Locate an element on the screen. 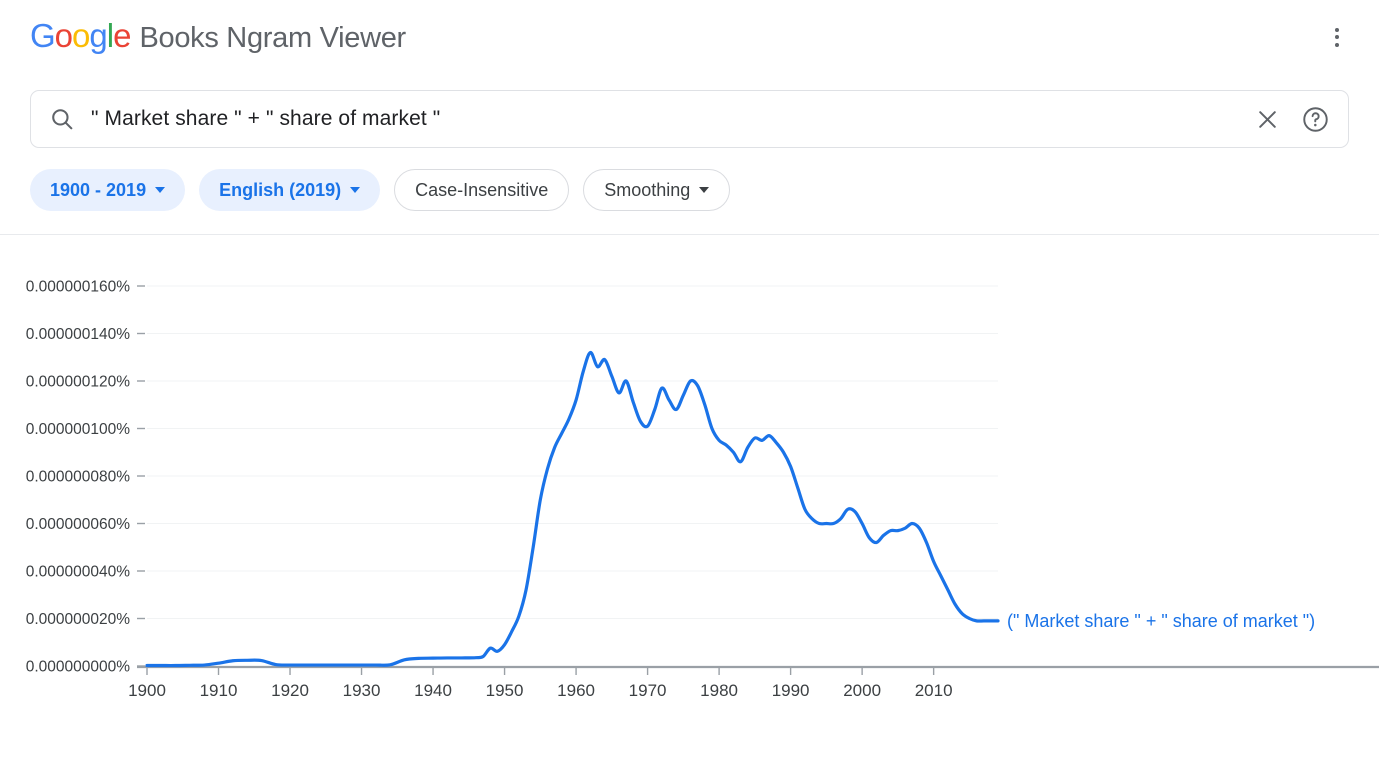 This screenshot has height=763, width=1379. close-icon is located at coordinates (1267, 119).